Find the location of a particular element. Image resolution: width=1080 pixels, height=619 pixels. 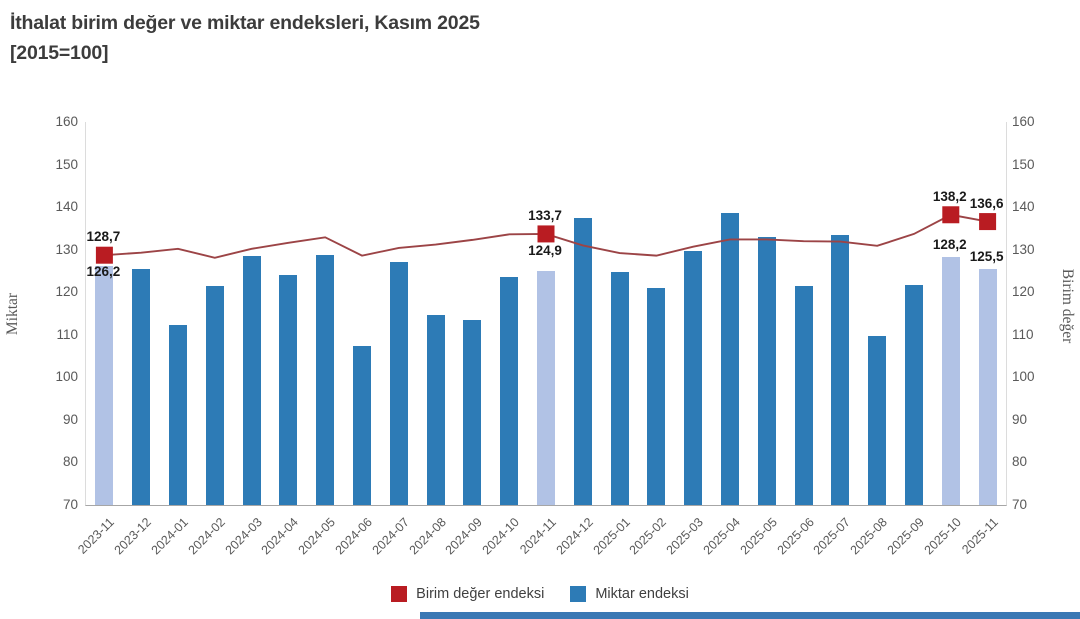

line-value-label-2023-11: 128,7 is located at coordinates (103, 237).